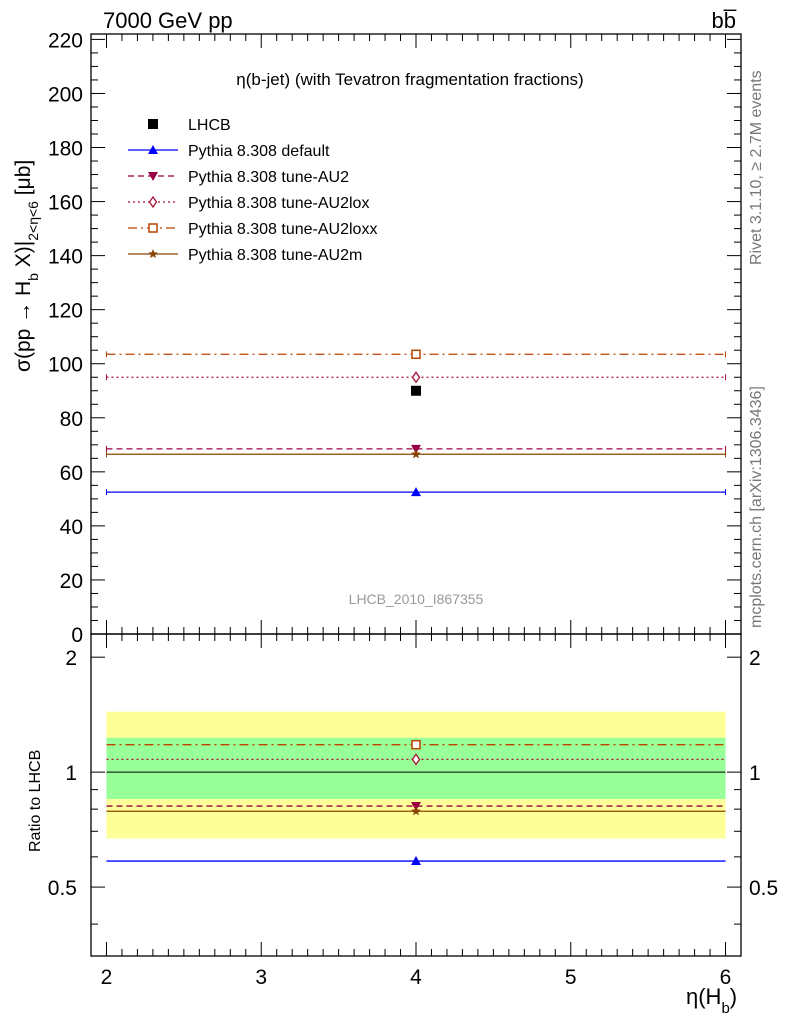 The height and width of the screenshot is (1024, 786). Describe the element at coordinates (71, 773) in the screenshot. I see `ratio-y-tick-label: 1` at that location.